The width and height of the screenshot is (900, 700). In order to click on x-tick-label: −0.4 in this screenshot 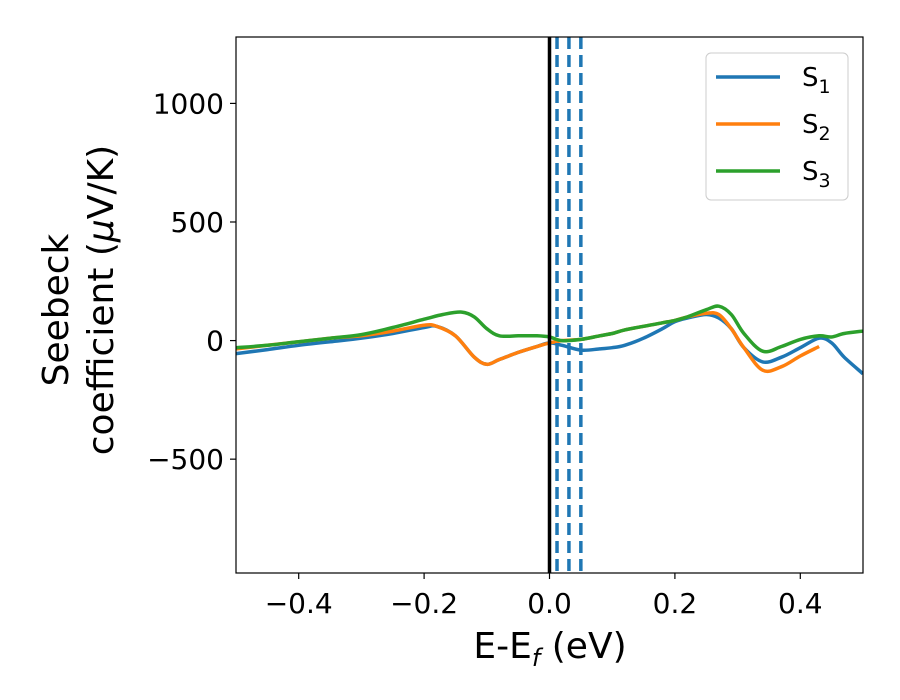, I will do `click(299, 603)`.